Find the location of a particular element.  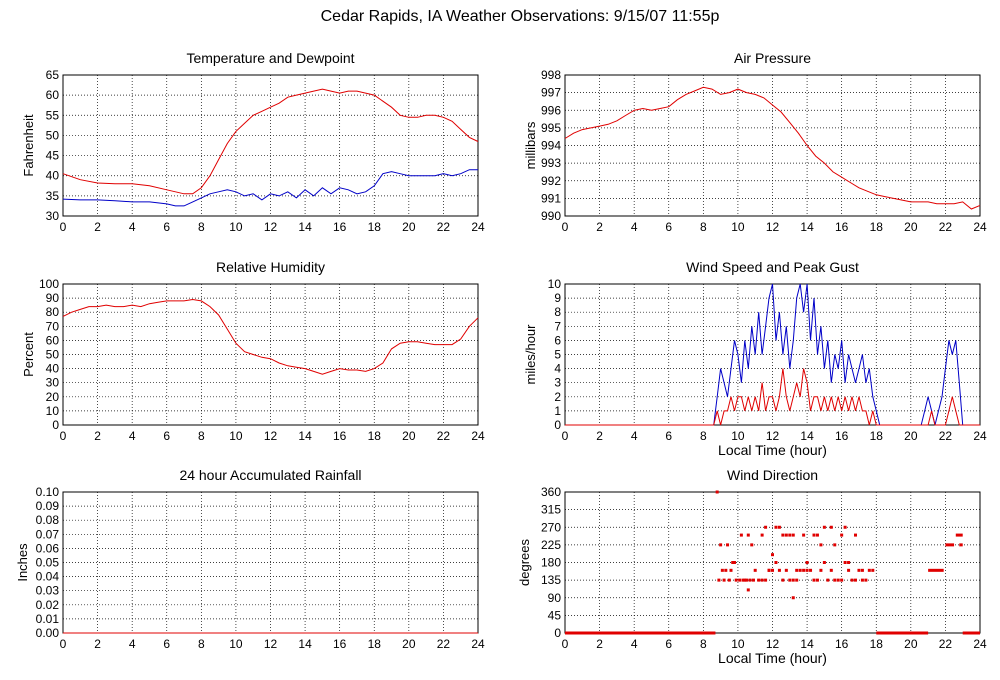

y-tick-label: 996 is located at coordinates (551, 110).